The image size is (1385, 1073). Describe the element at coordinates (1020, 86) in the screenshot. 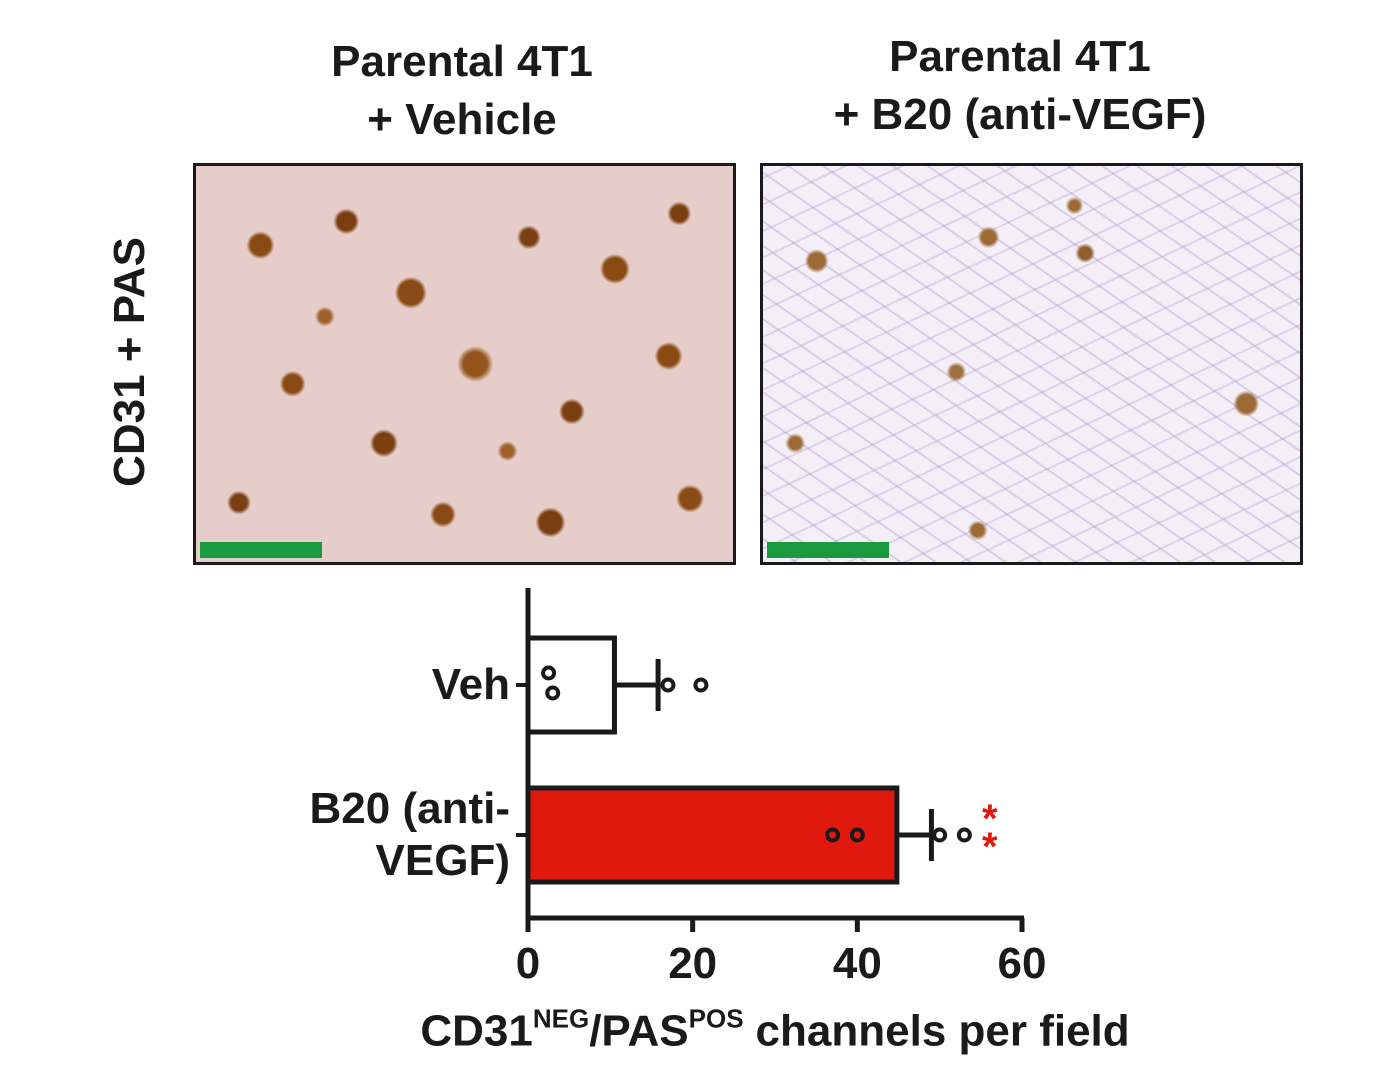

I see `panel-title: Parental 4T1 + B20 (anti-VEGF)` at that location.